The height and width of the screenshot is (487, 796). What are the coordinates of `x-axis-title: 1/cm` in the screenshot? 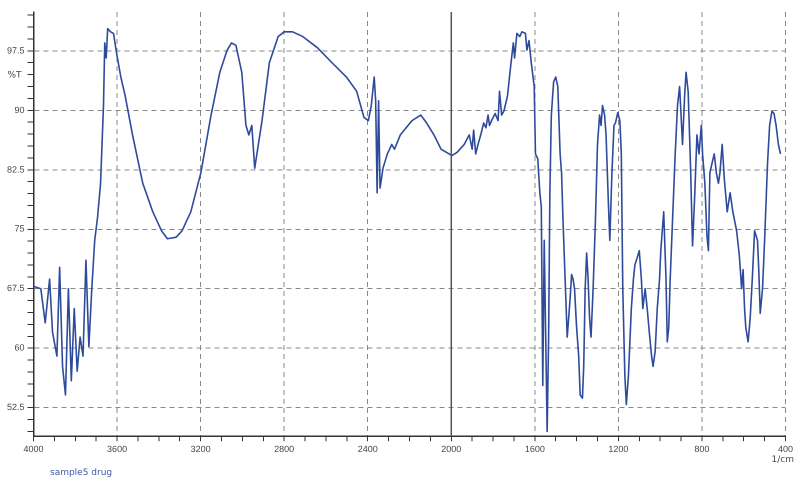 It's located at (783, 460).